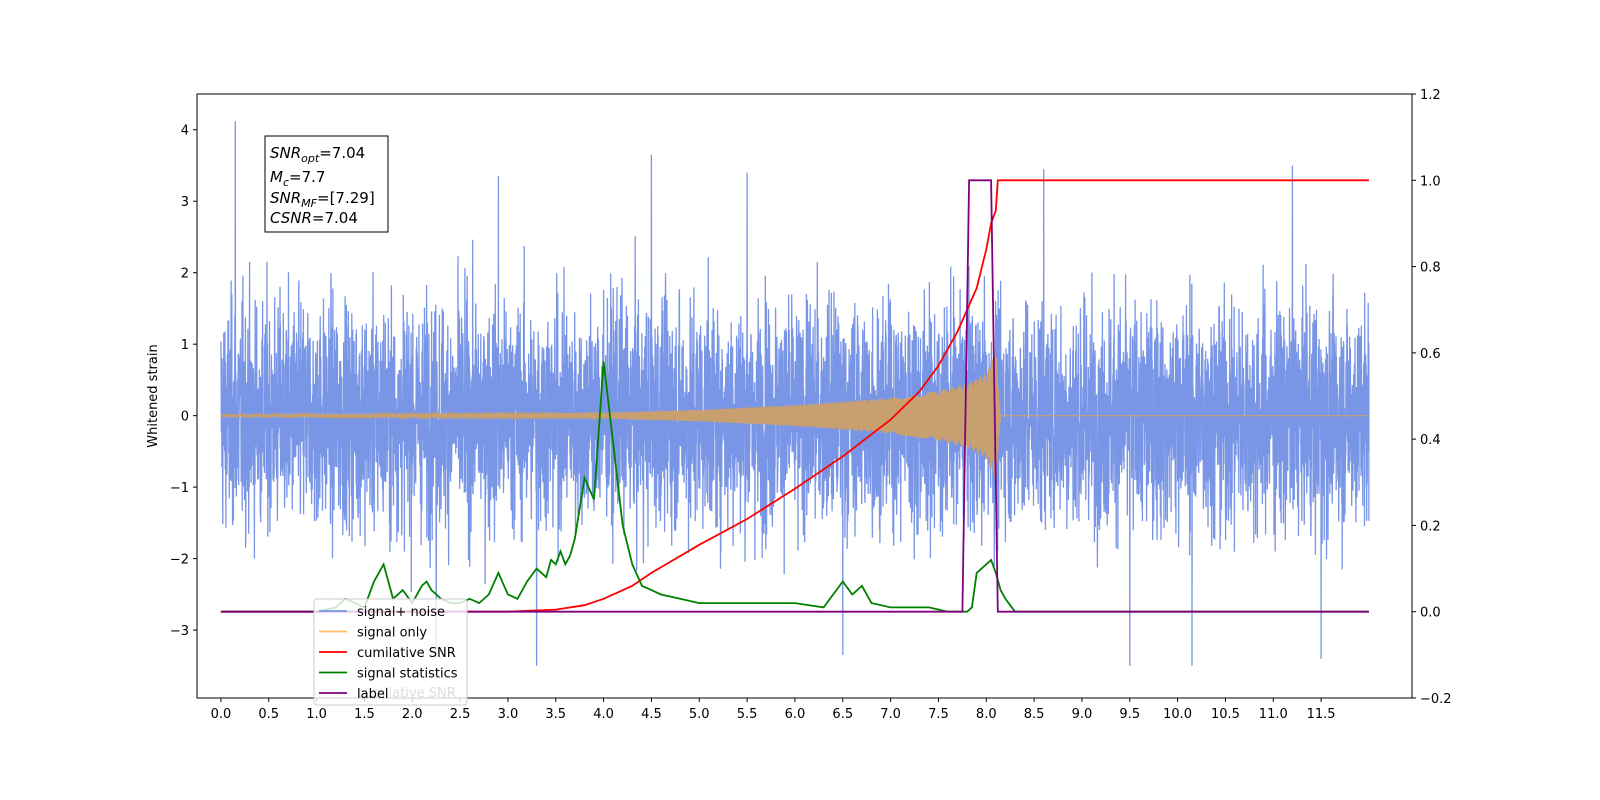  What do you see at coordinates (153, 395) in the screenshot?
I see `y-axis-label: Whitened strain` at bounding box center [153, 395].